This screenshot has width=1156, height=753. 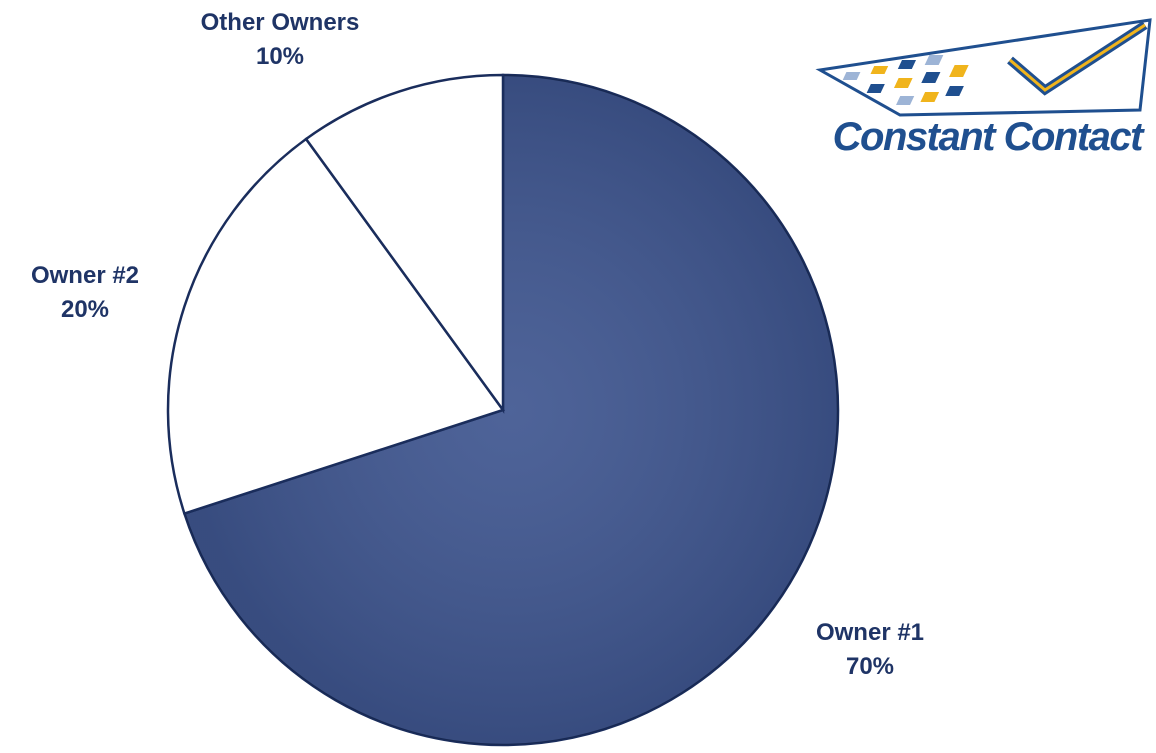 What do you see at coordinates (983, 67) in the screenshot?
I see `logo-envelope` at bounding box center [983, 67].